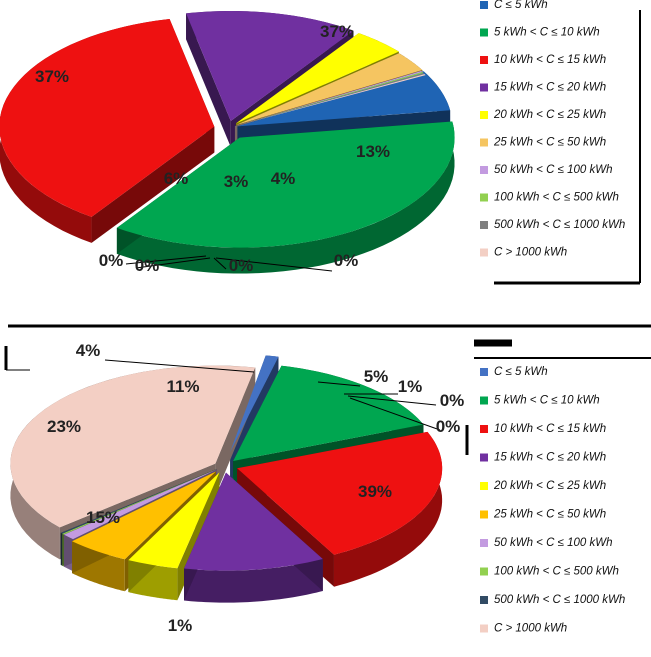 The height and width of the screenshot is (657, 651). I want to click on data-label-25-kwh-lt-c-le-50-kwh: 5%, so click(376, 376).